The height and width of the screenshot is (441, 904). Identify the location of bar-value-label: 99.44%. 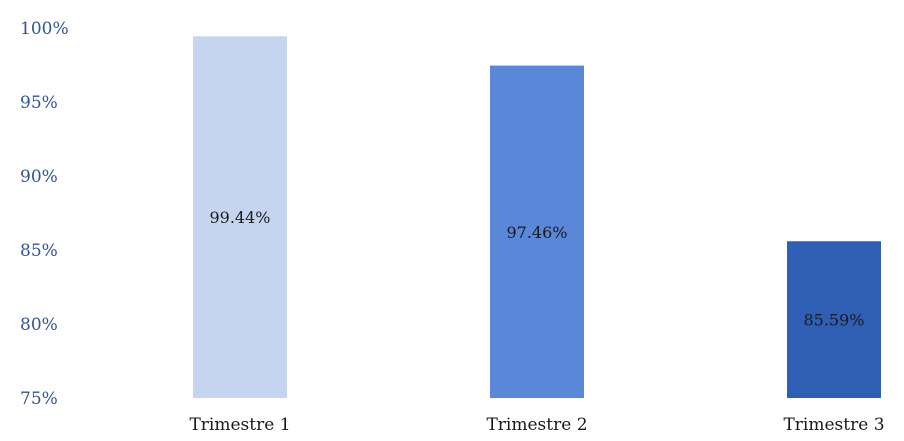
(239, 217).